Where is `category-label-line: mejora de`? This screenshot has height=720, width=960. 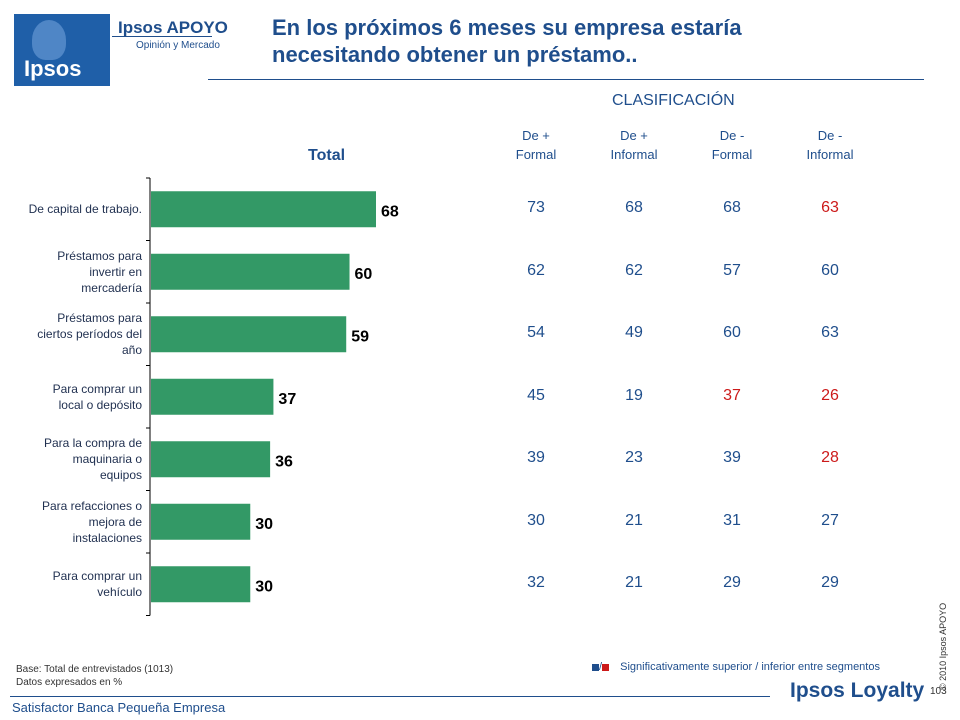 category-label-line: mejora de is located at coordinates (115, 521).